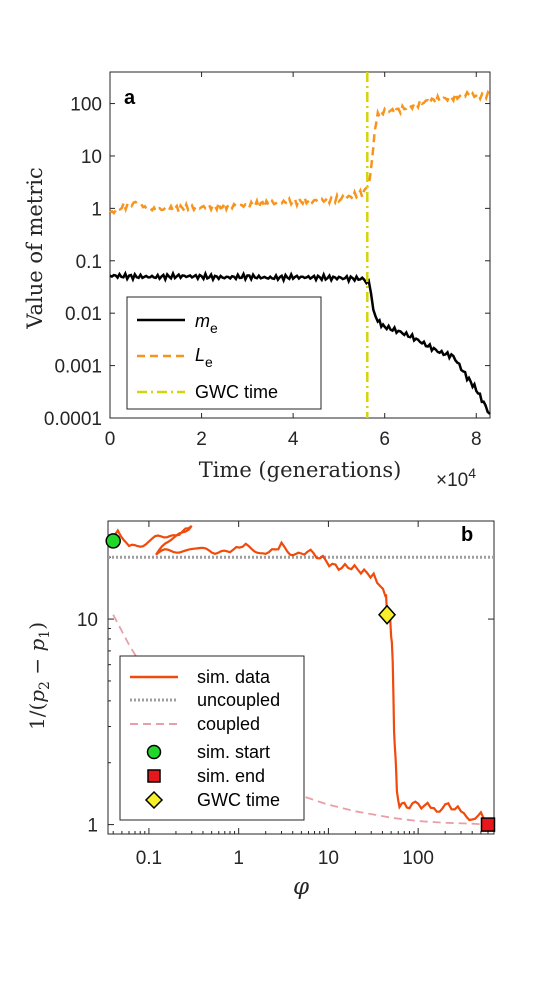 The width and height of the screenshot is (542, 1004). What do you see at coordinates (96, 209) in the screenshot?
I see `a-ytick-label: 1` at bounding box center [96, 209].